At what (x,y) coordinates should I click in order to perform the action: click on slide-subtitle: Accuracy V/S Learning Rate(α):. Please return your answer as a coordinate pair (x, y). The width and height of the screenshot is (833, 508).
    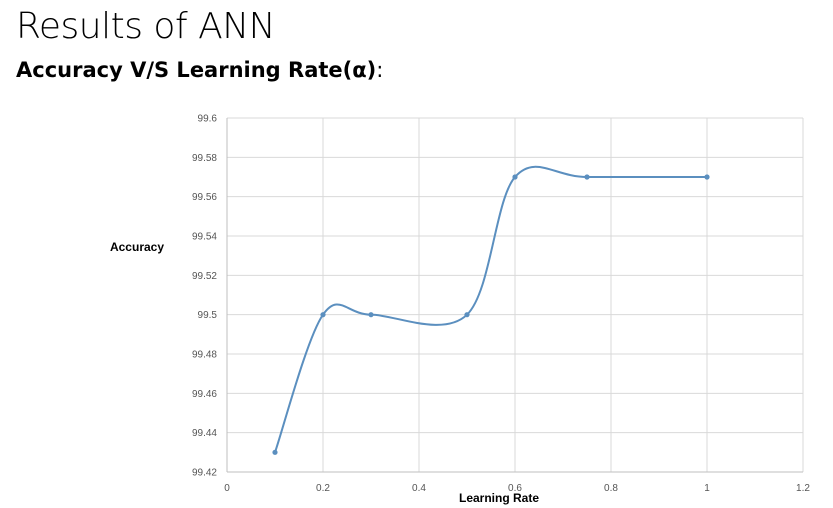
    Looking at the image, I should click on (199, 70).